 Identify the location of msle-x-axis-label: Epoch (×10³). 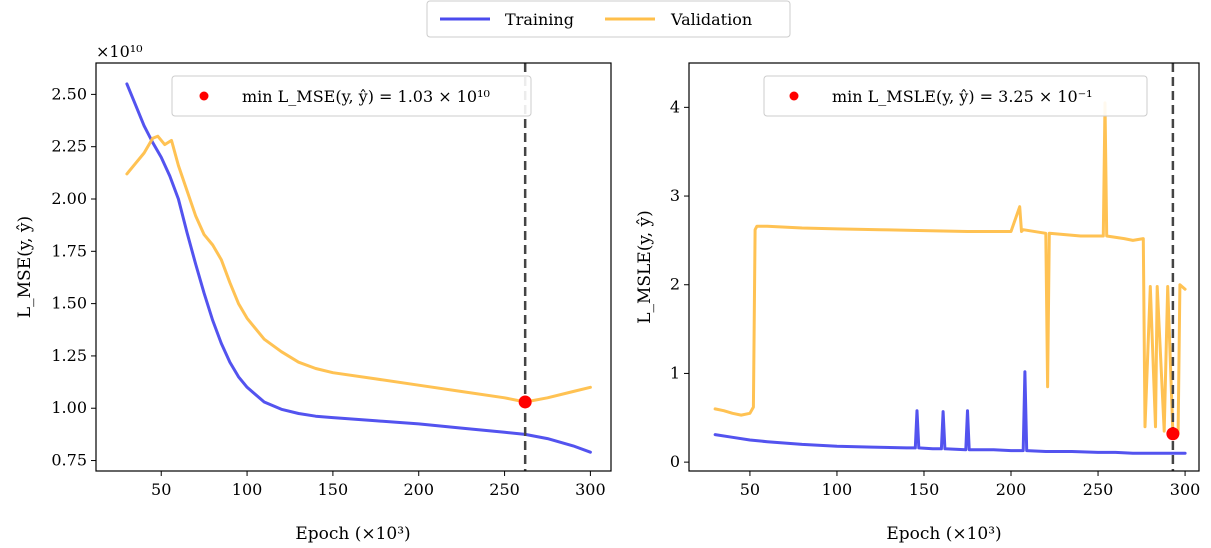
(943, 534).